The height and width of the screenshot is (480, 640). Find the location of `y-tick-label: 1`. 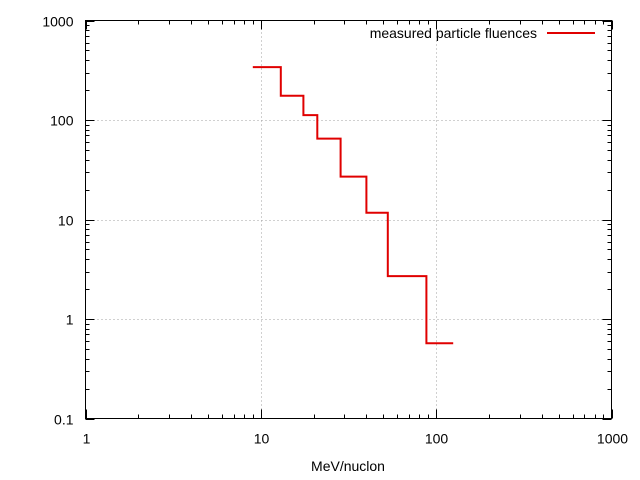

y-tick-label: 1 is located at coordinates (70, 320).